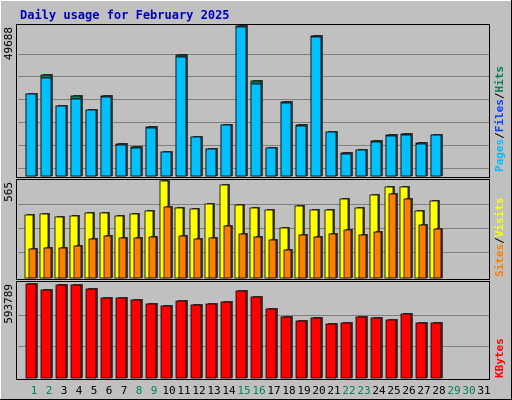 The height and width of the screenshot is (400, 512). What do you see at coordinates (393, 390) in the screenshot?
I see `day-label-25: 25` at bounding box center [393, 390].